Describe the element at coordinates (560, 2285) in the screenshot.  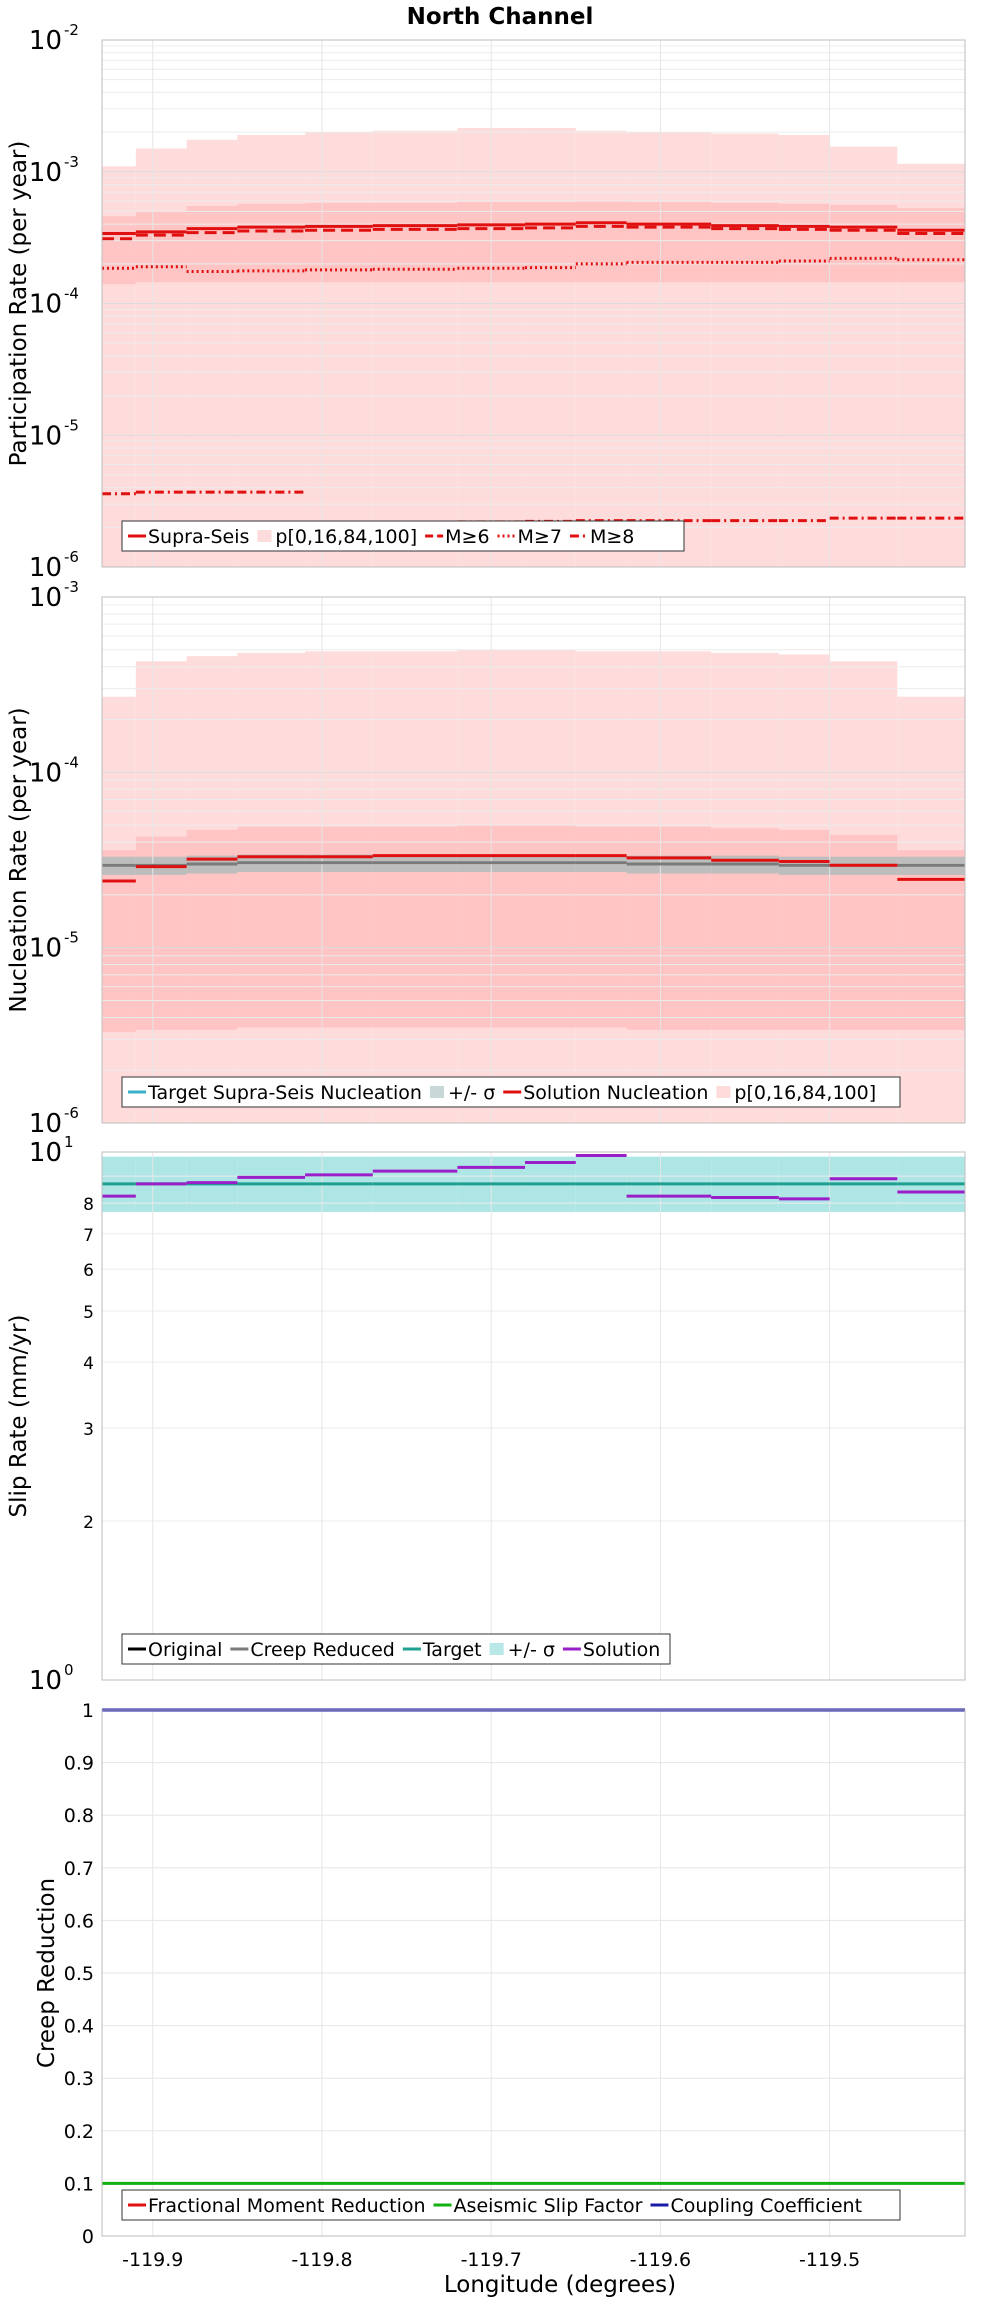
I see `x-axis-label: Longitude (degrees)` at that location.